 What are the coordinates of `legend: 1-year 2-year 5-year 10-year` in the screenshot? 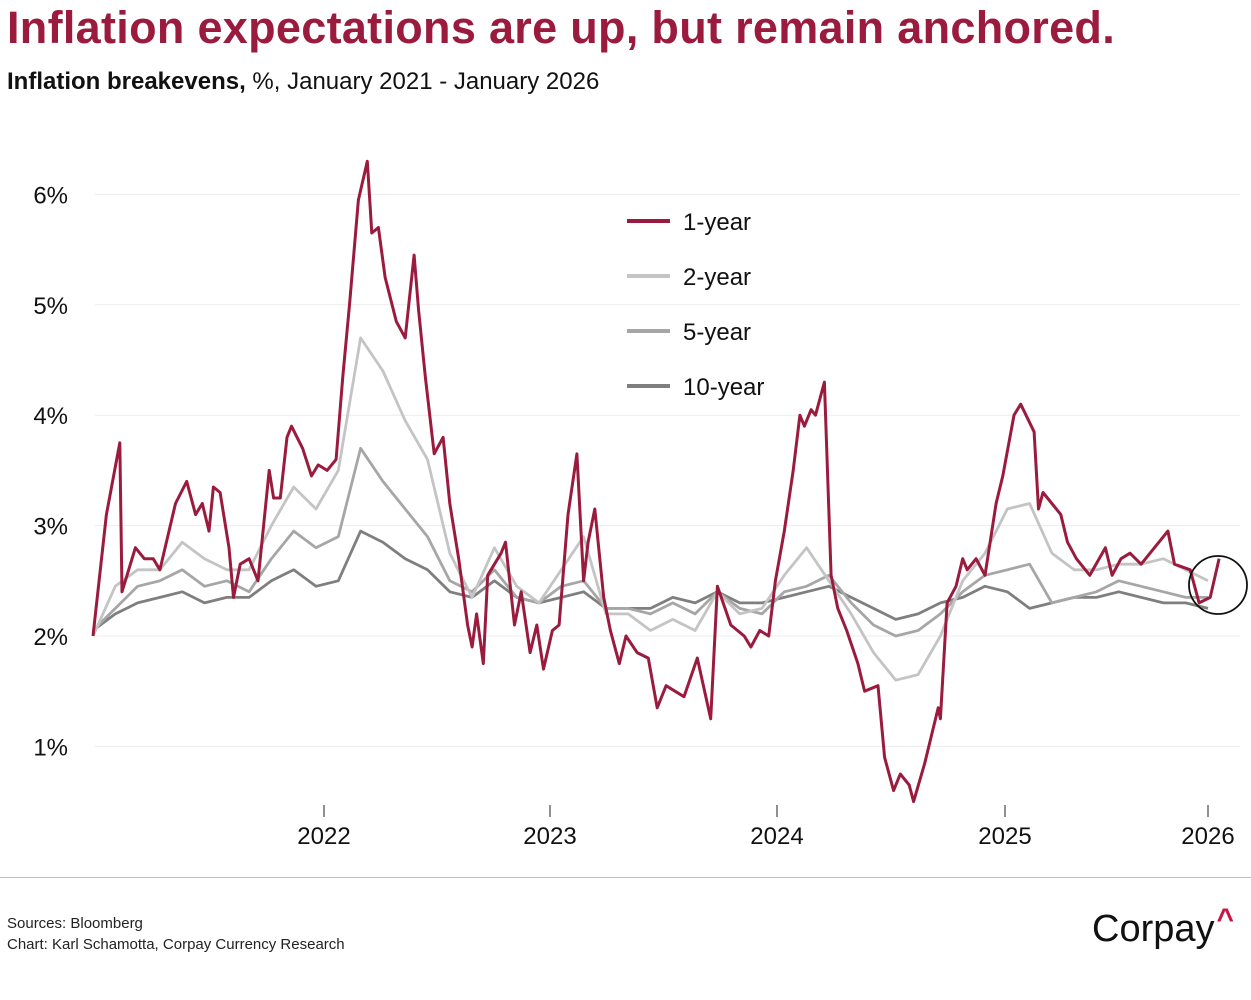 It's located at (695, 305).